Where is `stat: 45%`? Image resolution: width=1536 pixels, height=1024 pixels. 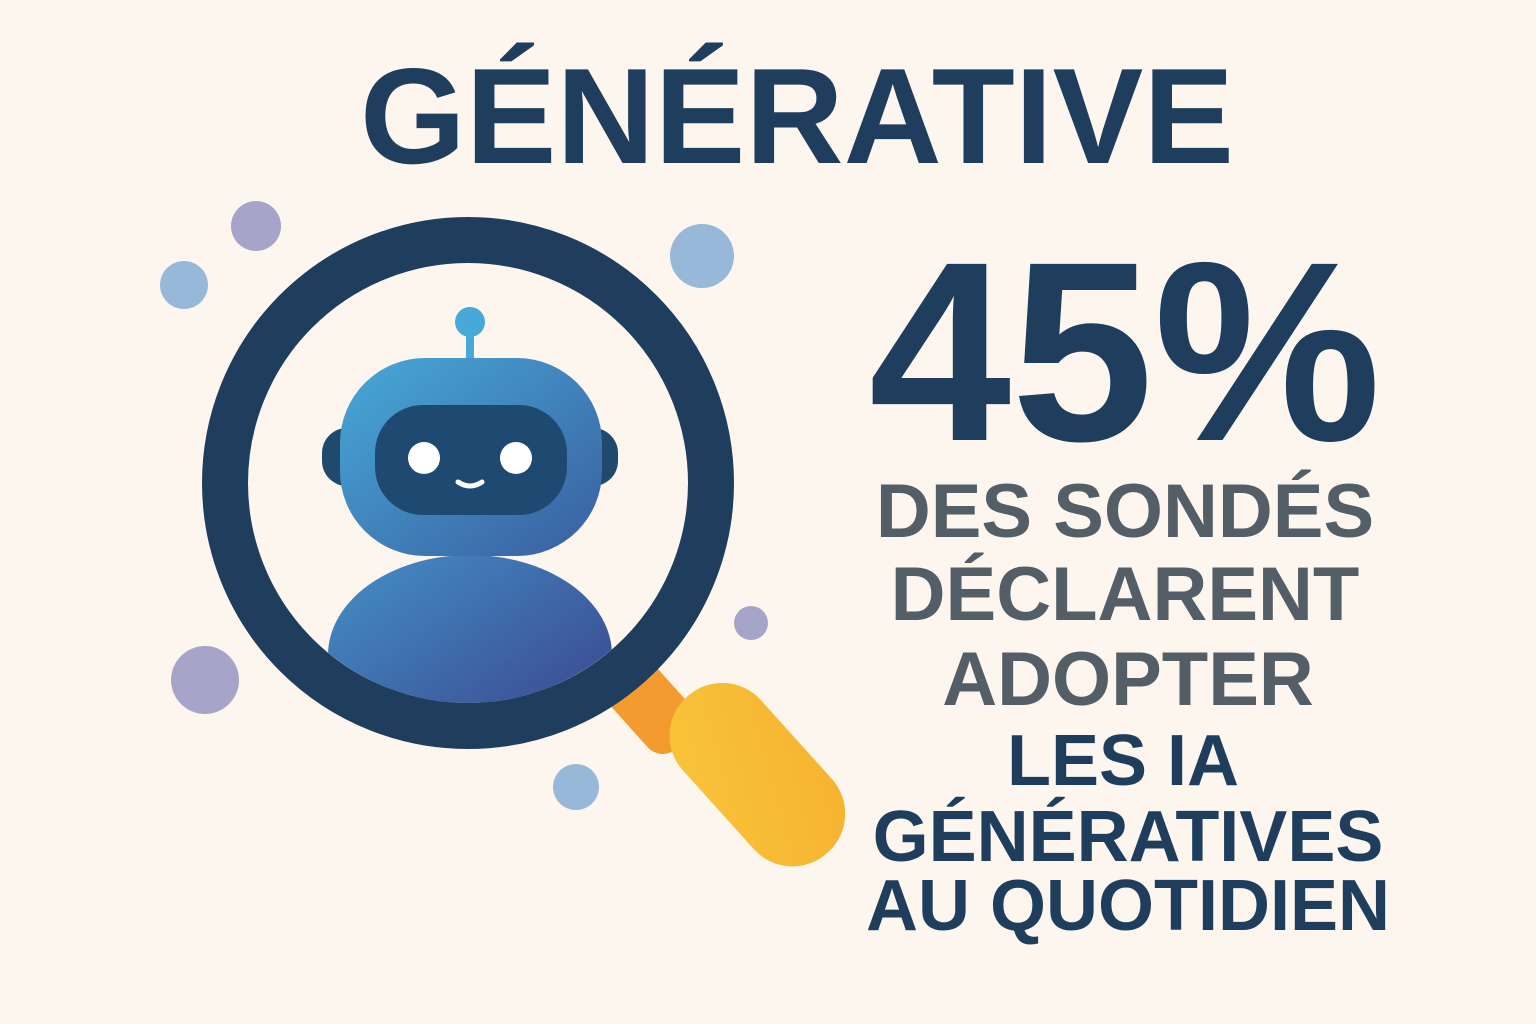
stat: 45% is located at coordinates (1125, 352).